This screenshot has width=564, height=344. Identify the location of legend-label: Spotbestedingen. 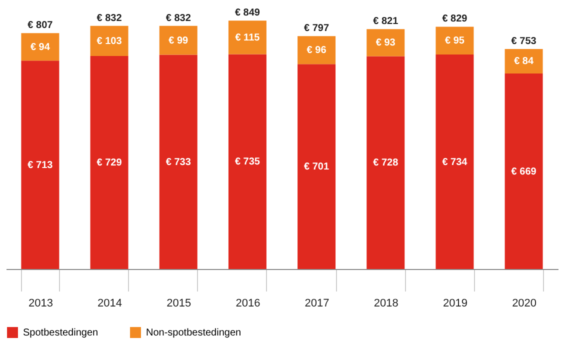
(60, 333).